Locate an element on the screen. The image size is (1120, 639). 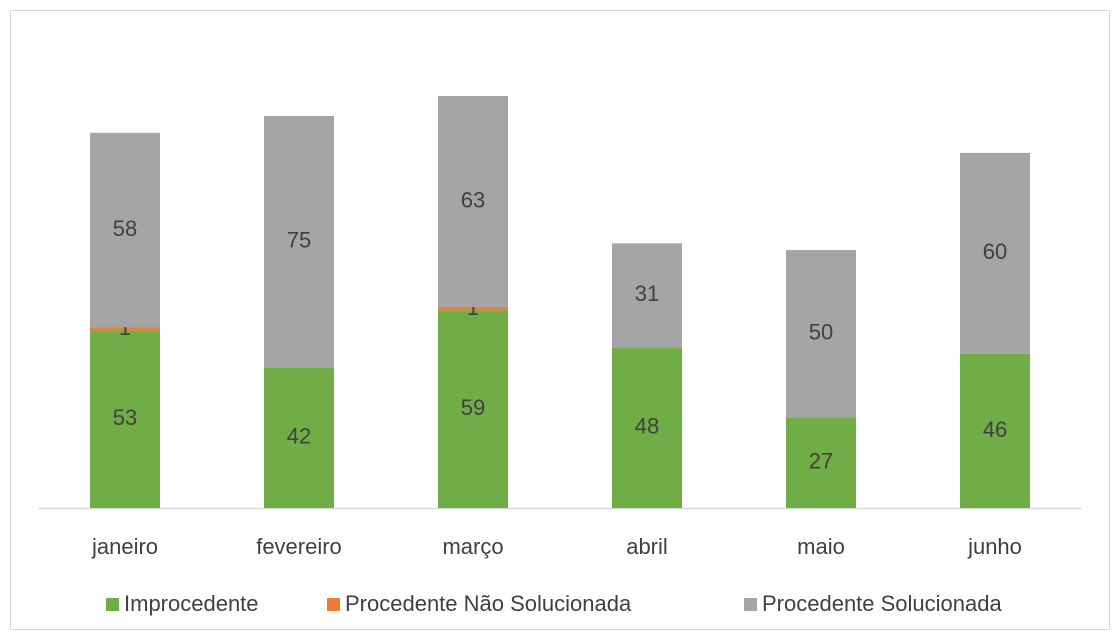
data-label: 50 is located at coordinates (821, 332).